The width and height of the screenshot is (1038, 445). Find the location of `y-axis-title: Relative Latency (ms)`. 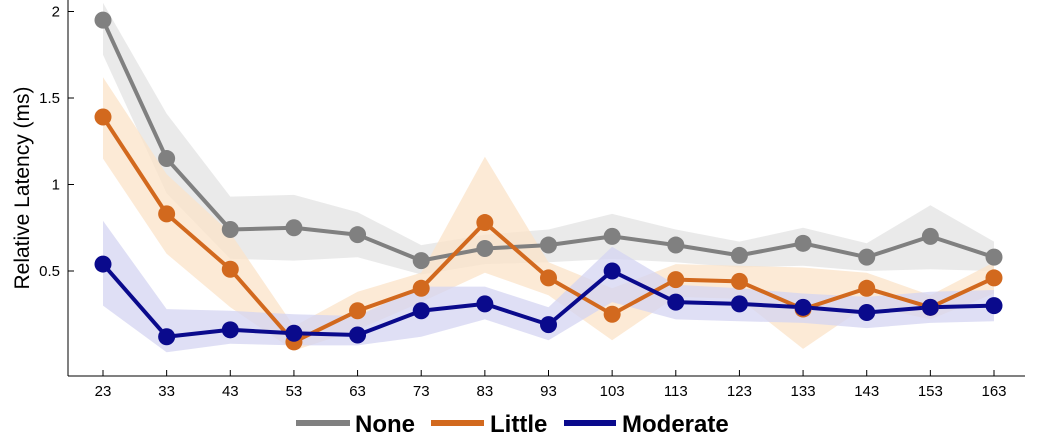

y-axis-title: Relative Latency (ms) is located at coordinates (22, 187).